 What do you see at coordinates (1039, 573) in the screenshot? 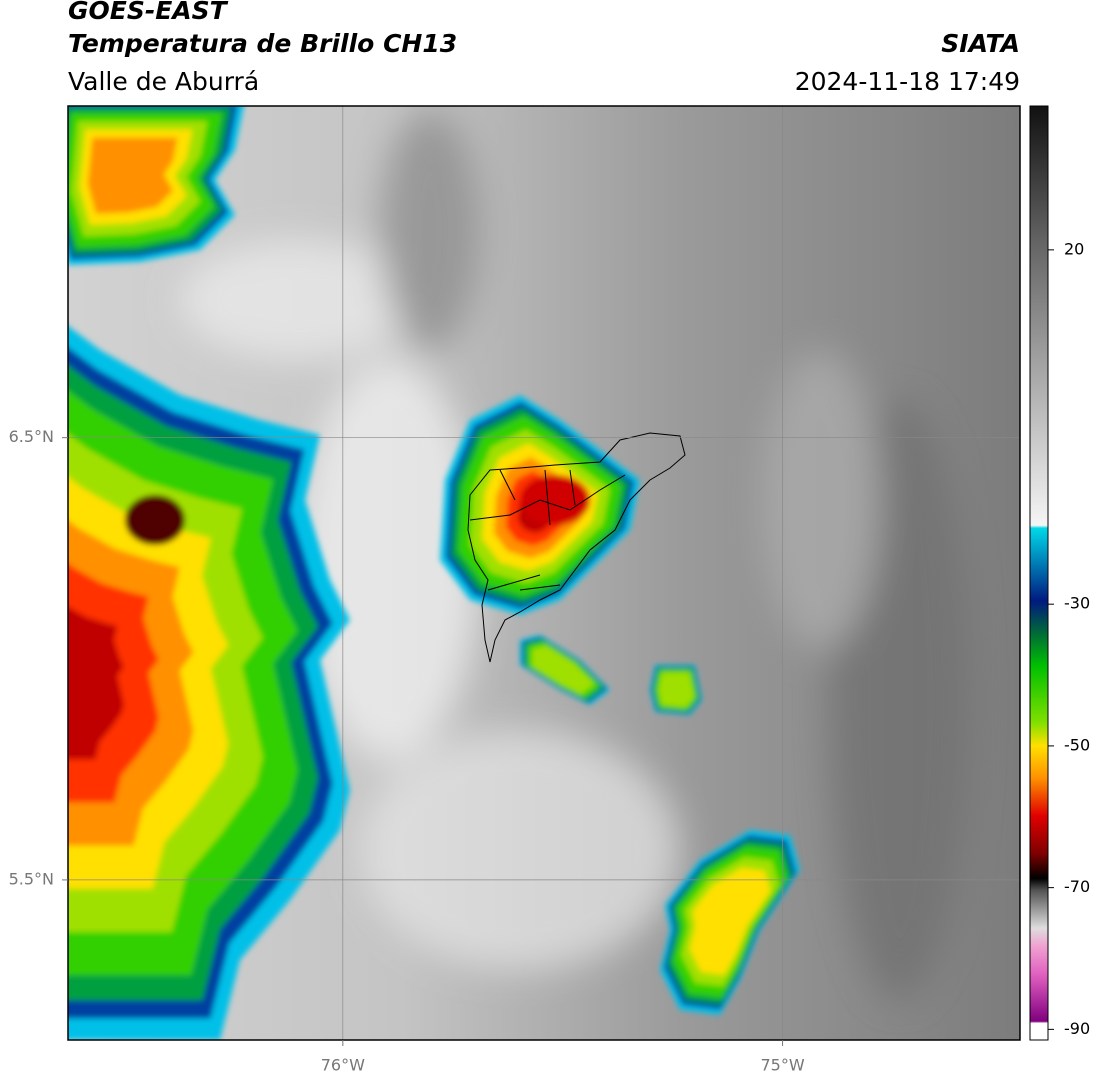
I see `colorbar` at bounding box center [1039, 573].